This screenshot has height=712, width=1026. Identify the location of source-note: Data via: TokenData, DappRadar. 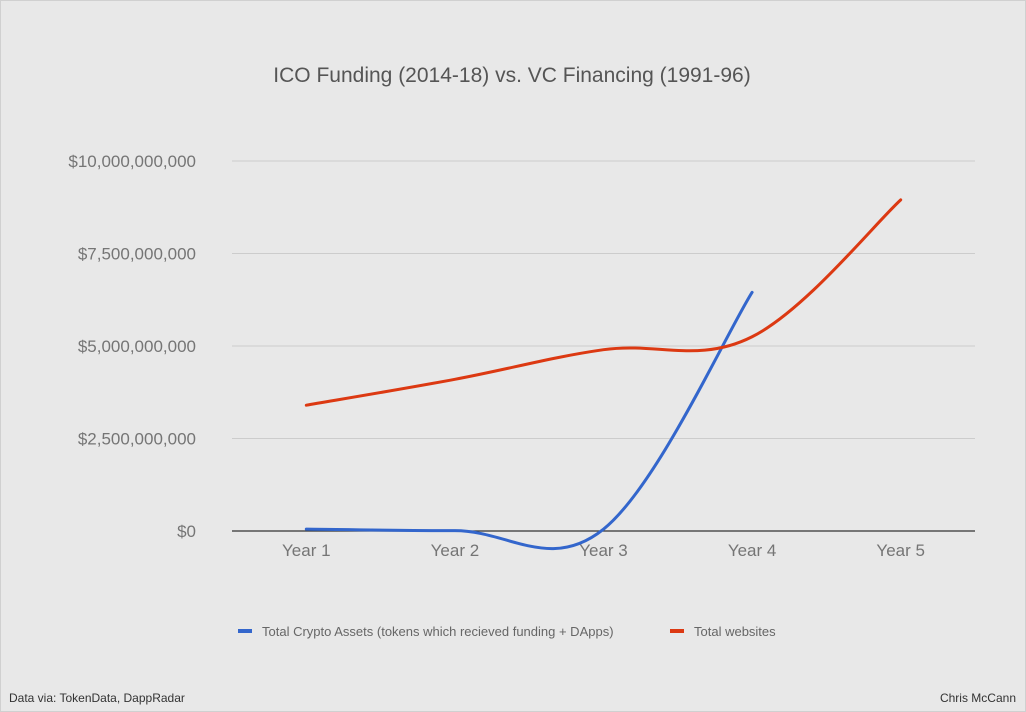
(97, 698).